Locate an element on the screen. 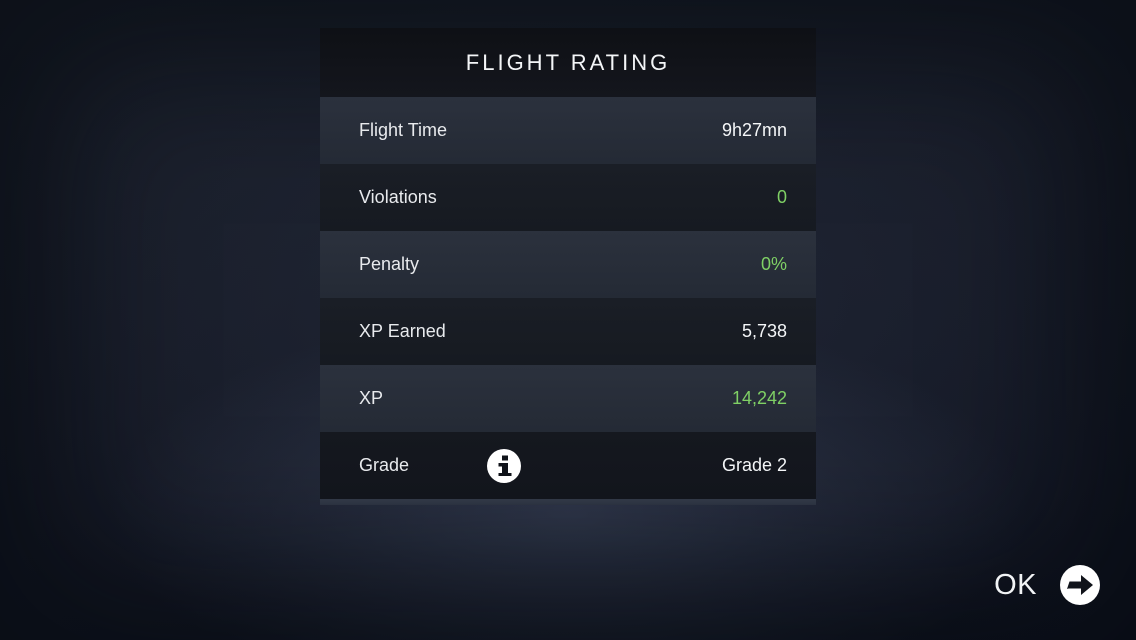 This screenshot has width=1136, height=640. panel-footer-strip is located at coordinates (568, 502).